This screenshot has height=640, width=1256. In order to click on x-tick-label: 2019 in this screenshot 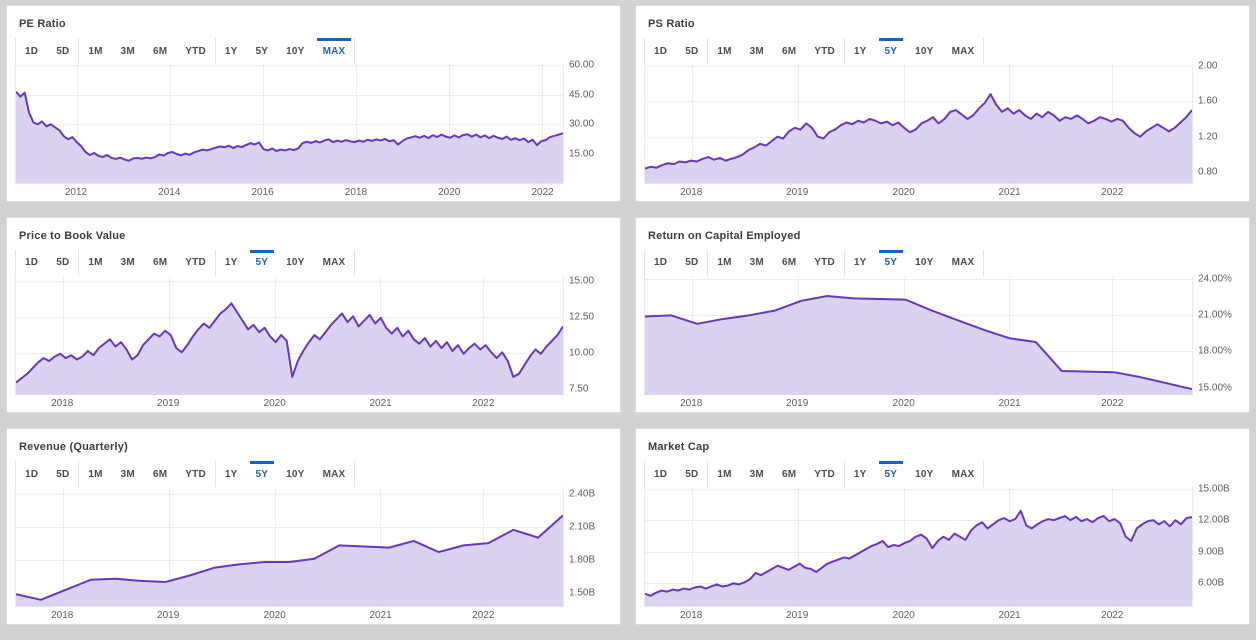, I will do `click(168, 615)`.